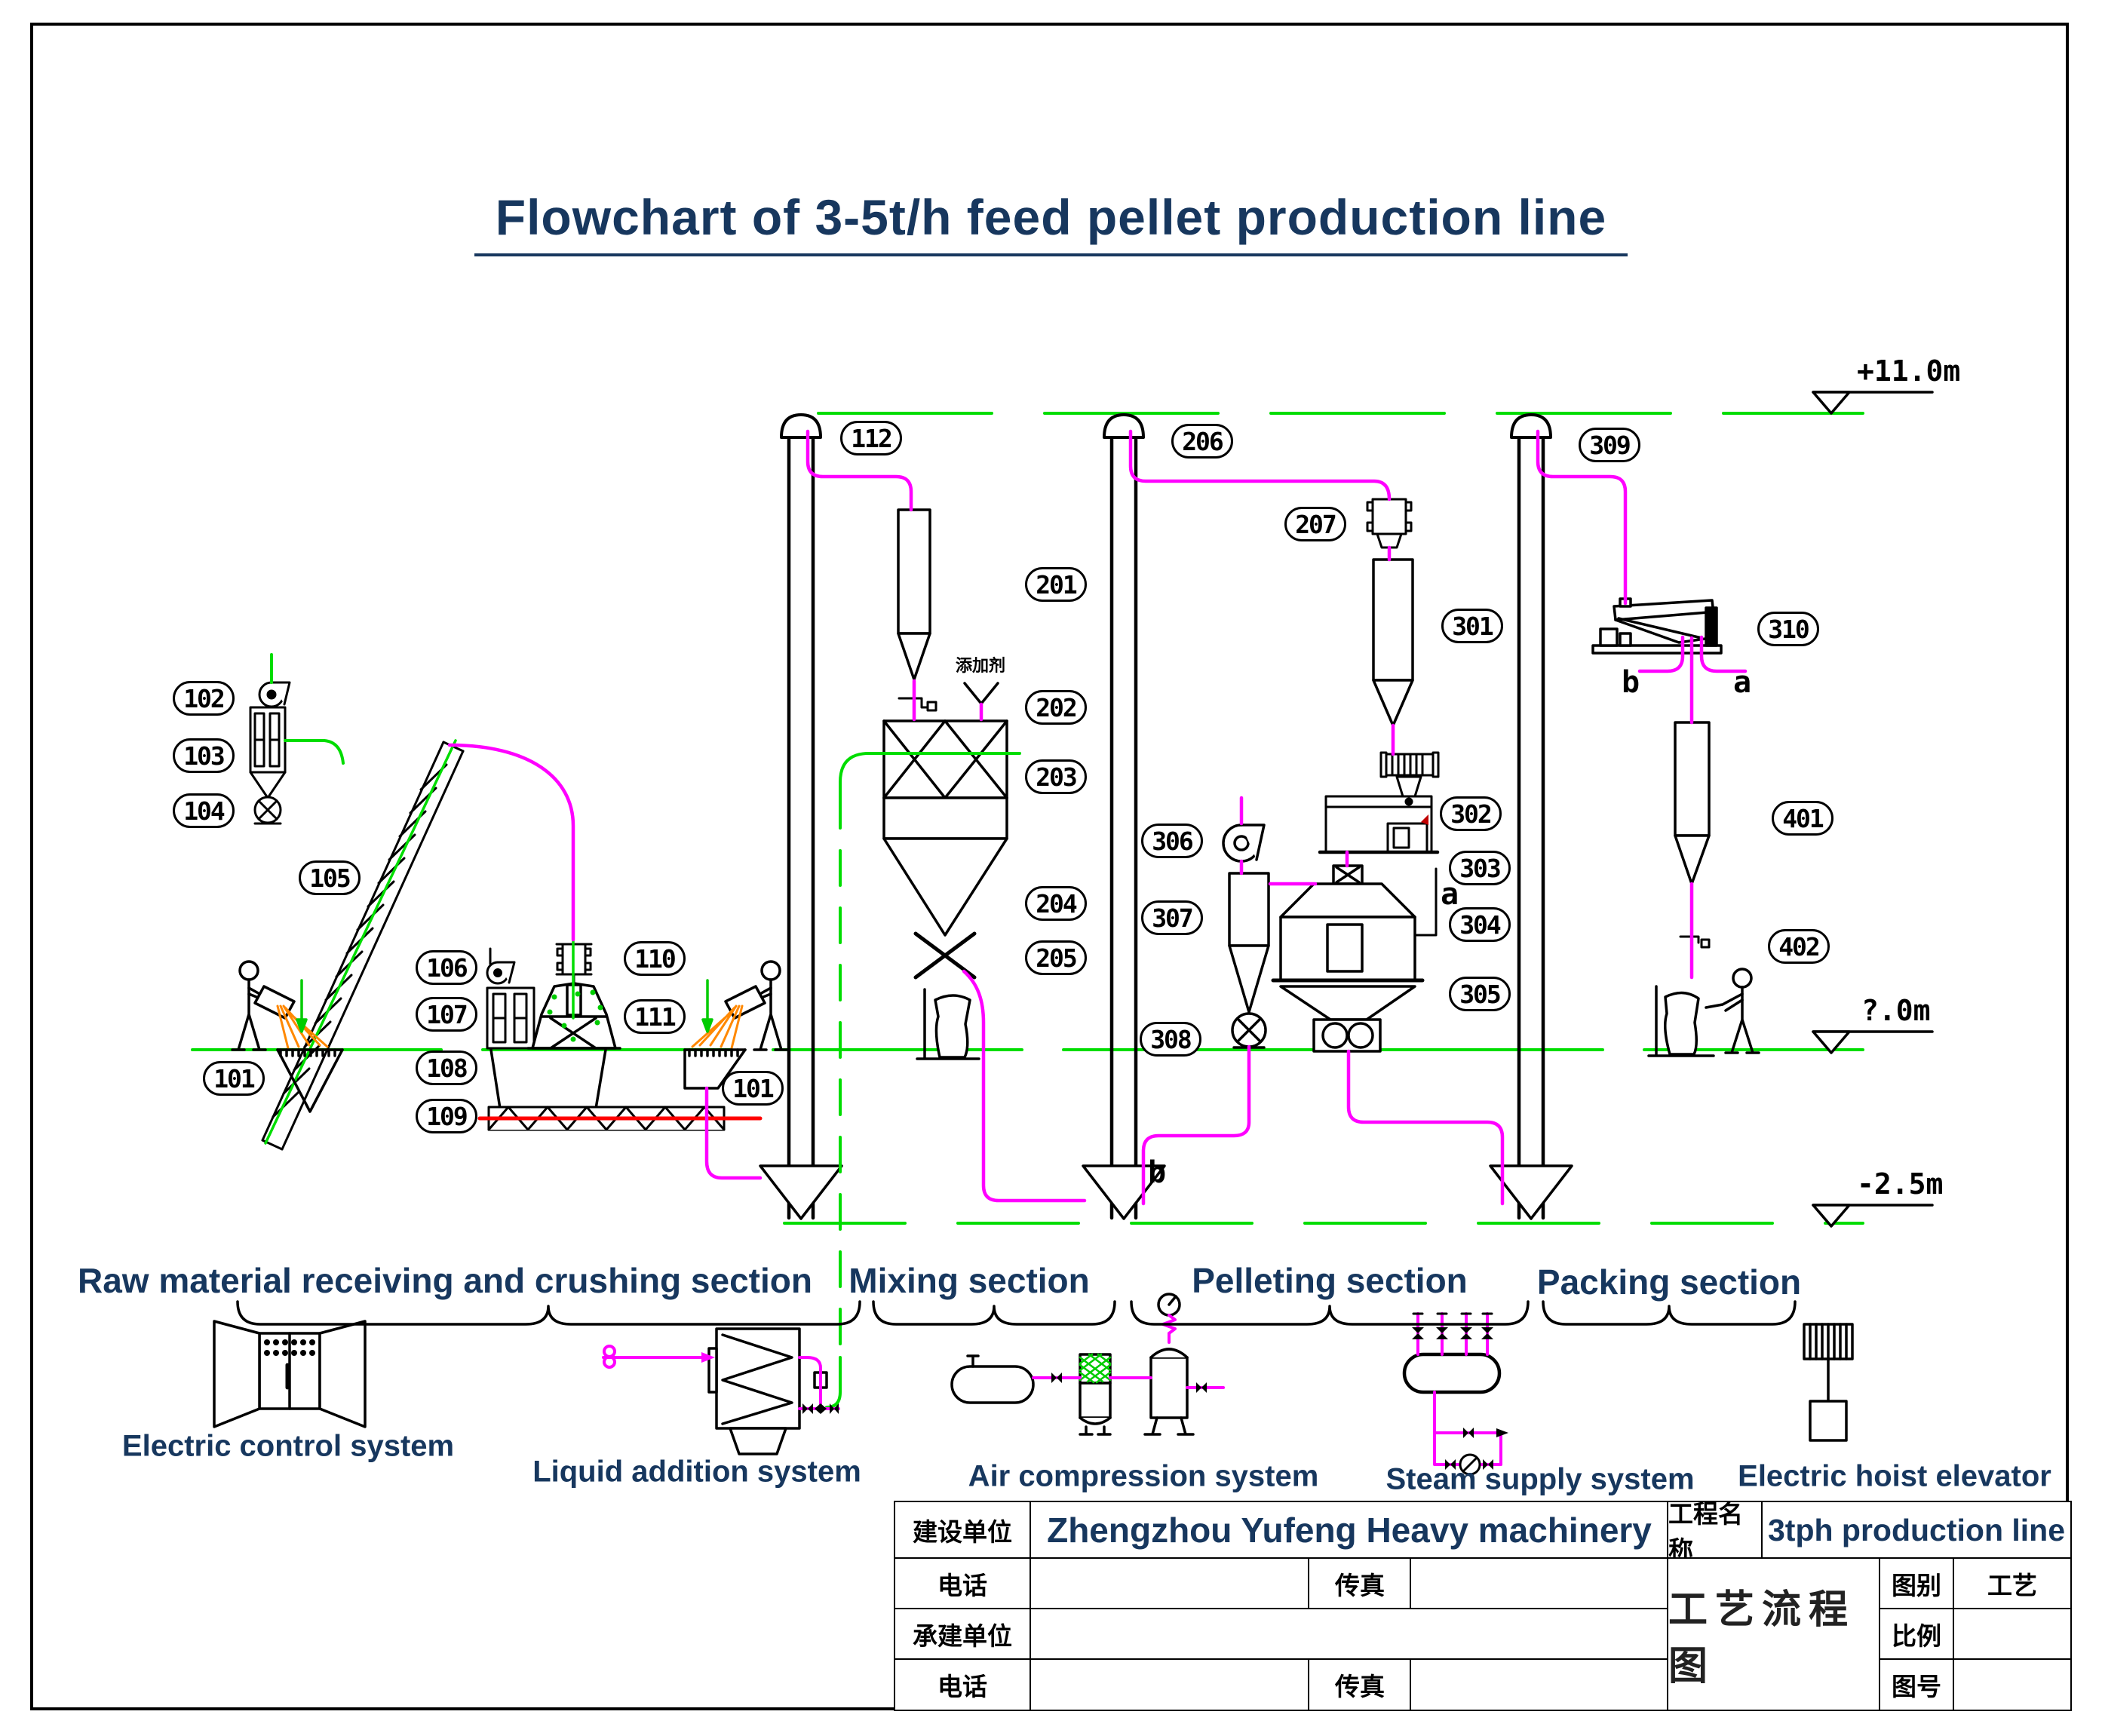  I want to click on equipment-tag-207: 207, so click(1315, 524).